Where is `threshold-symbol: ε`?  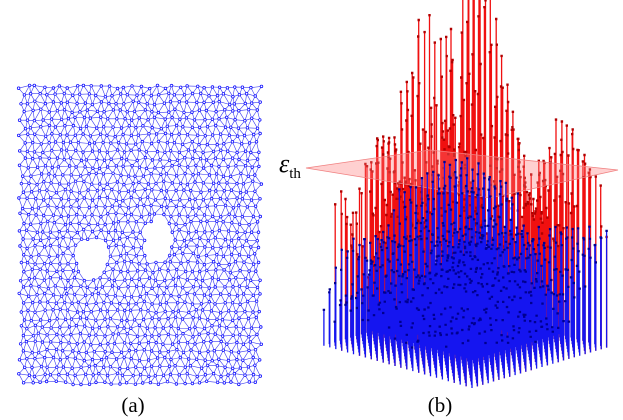
threshold-symbol: ε is located at coordinates (284, 163).